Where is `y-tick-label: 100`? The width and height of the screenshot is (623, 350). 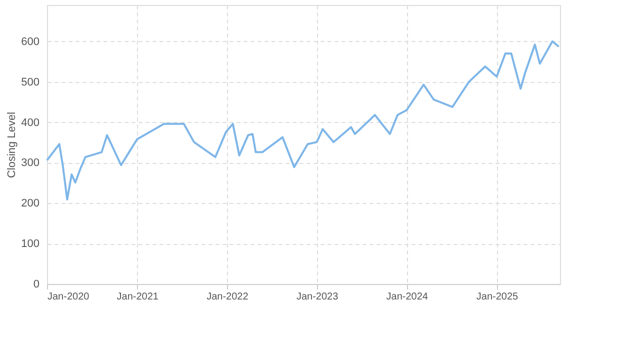
y-tick-label: 100 is located at coordinates (30, 244).